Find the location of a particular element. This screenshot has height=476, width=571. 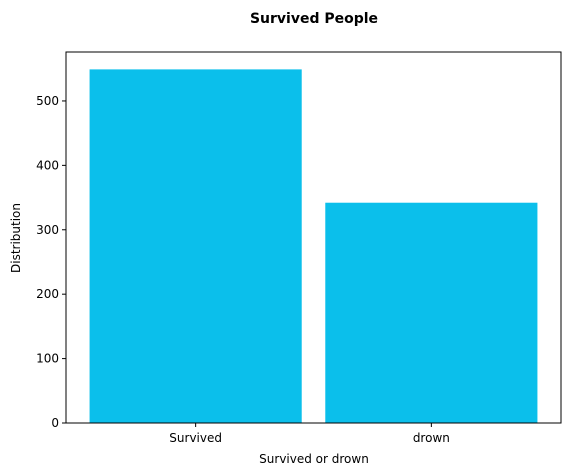

x-axis-ticks: Survived drown is located at coordinates (309, 434).